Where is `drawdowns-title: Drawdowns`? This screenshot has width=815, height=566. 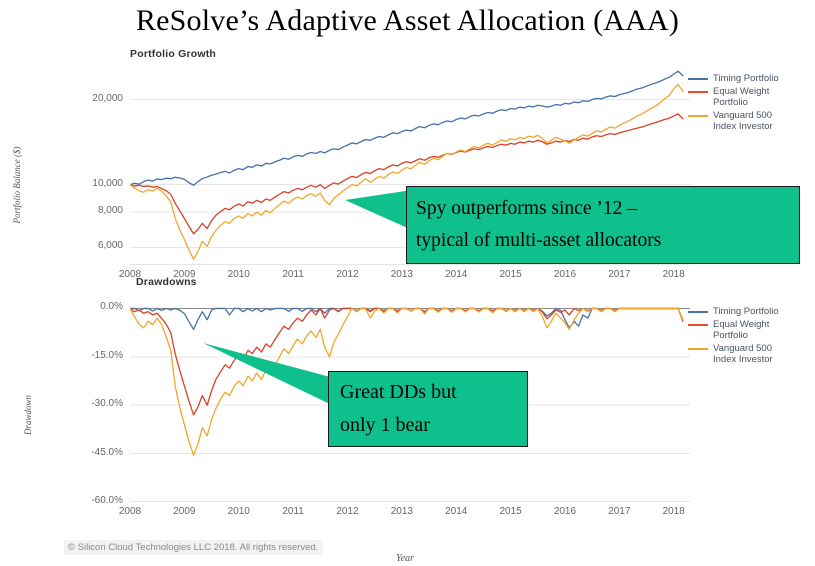 drawdowns-title: Drawdowns is located at coordinates (166, 282).